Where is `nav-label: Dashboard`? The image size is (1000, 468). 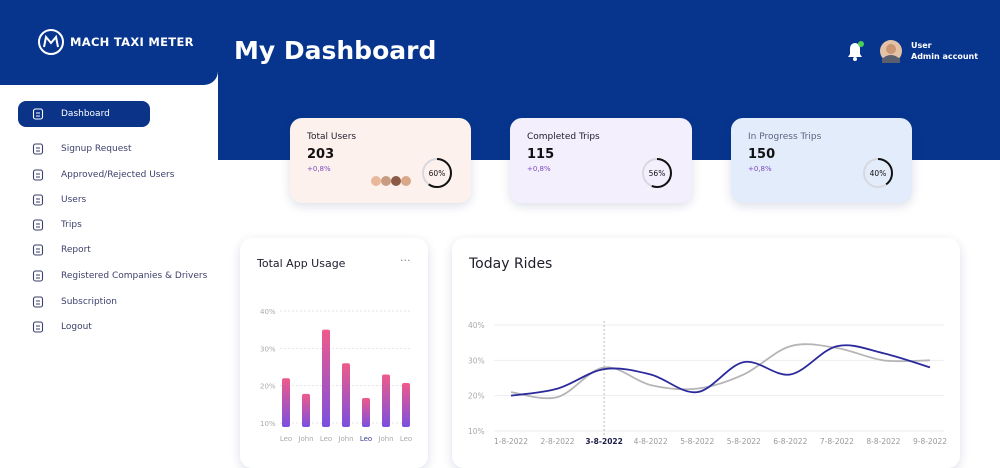
nav-label: Dashboard is located at coordinates (85, 114).